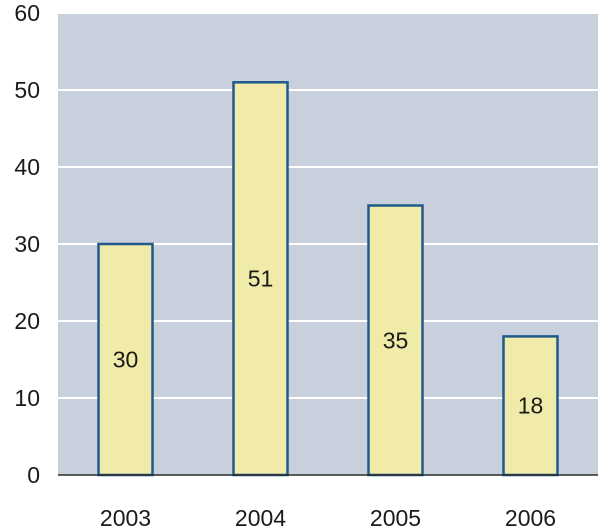 The height and width of the screenshot is (530, 598). Describe the element at coordinates (261, 279) in the screenshot. I see `data-label-2004: 51` at that location.